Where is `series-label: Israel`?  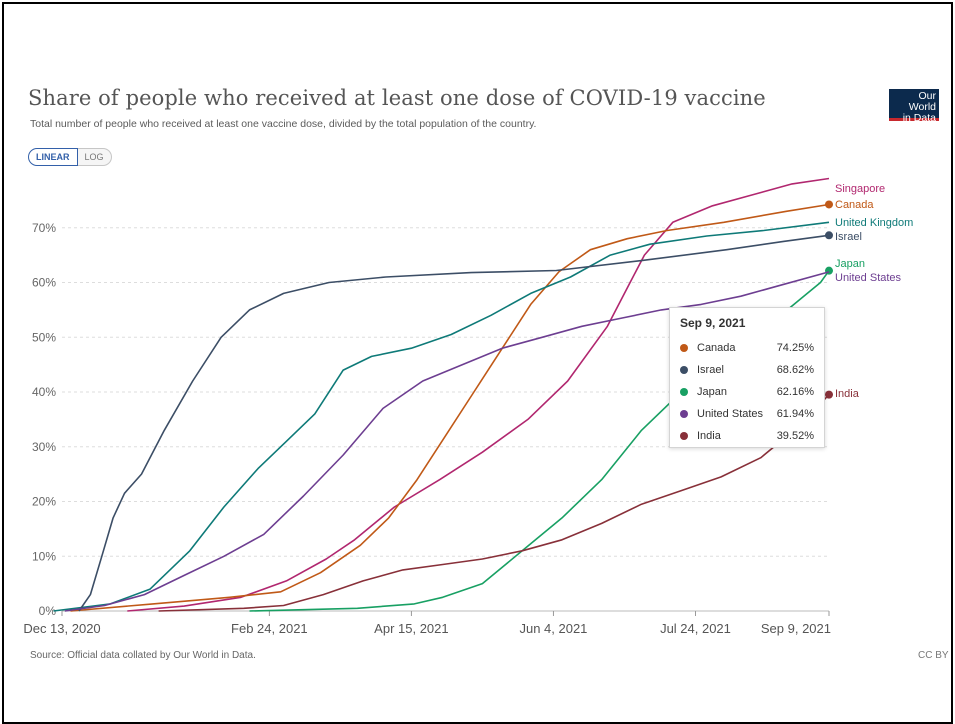 series-label: Israel is located at coordinates (848, 237).